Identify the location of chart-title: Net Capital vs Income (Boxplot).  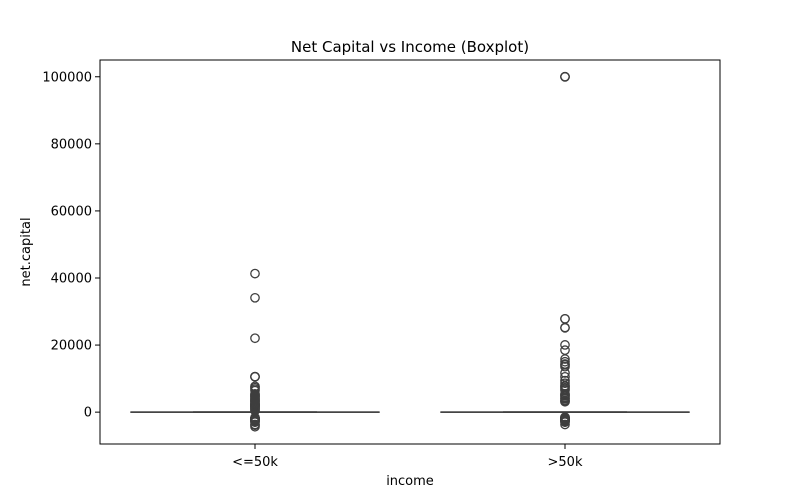
(410, 47).